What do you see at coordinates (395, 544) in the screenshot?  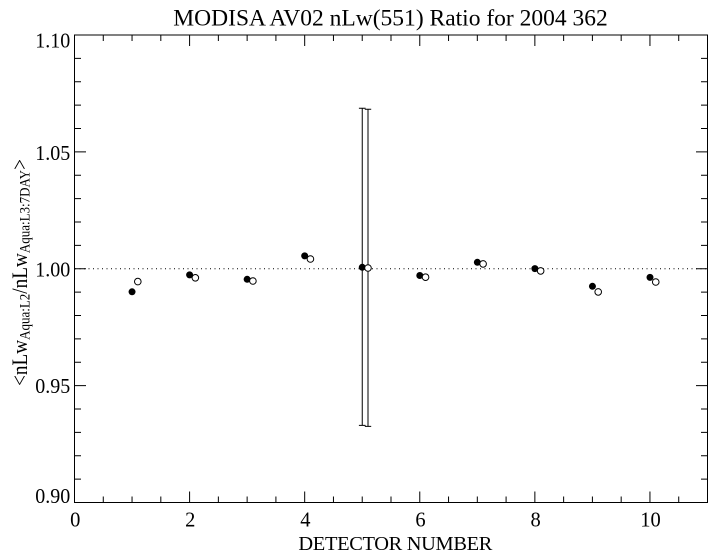 I see `svg-text: DETECTOR NUMBER` at bounding box center [395, 544].